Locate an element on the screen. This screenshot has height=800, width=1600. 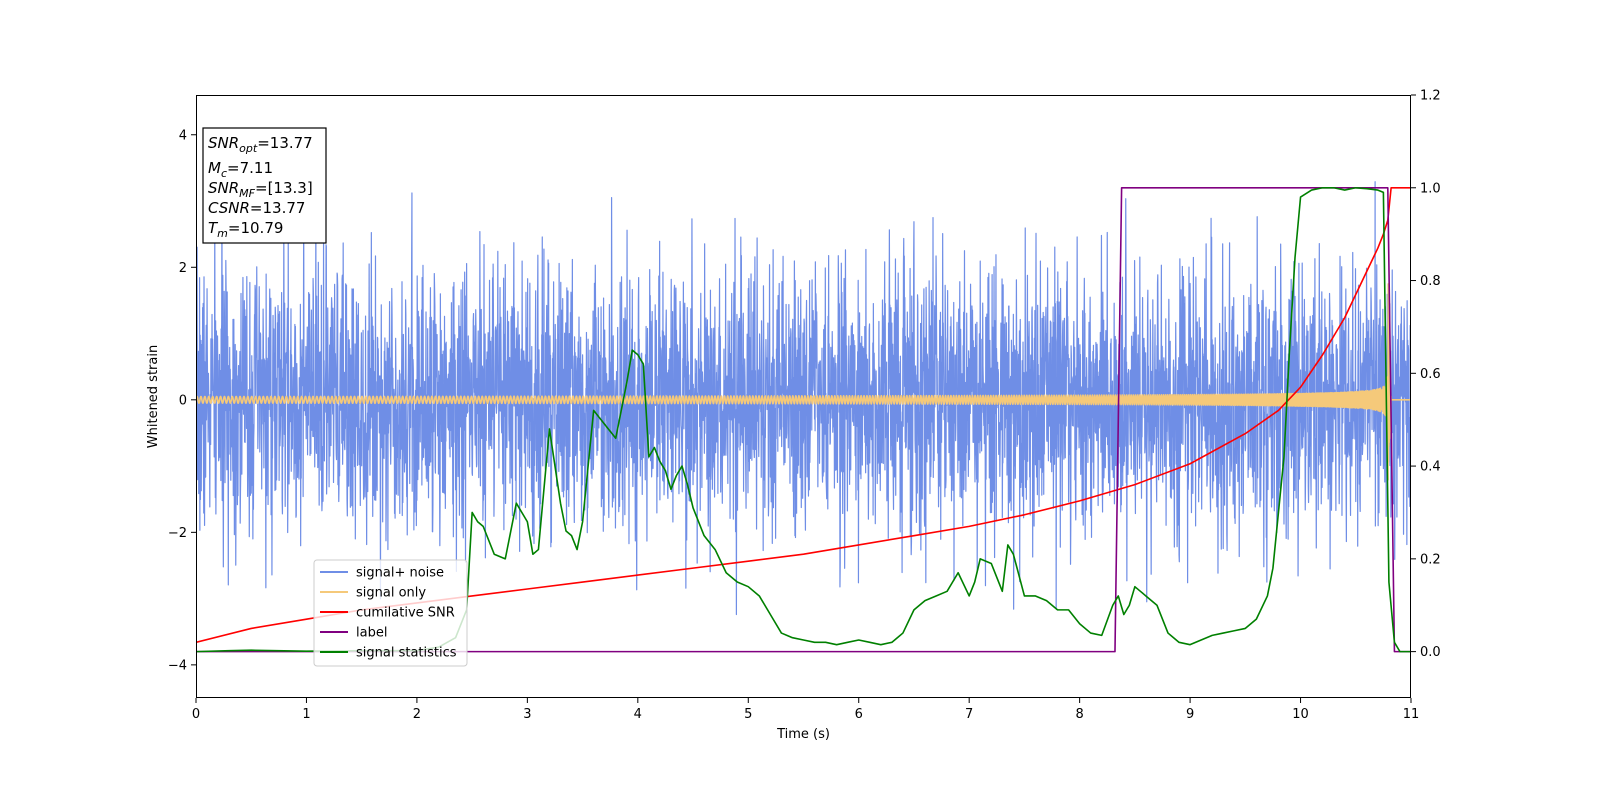
x-tick-label: 2 is located at coordinates (417, 714).